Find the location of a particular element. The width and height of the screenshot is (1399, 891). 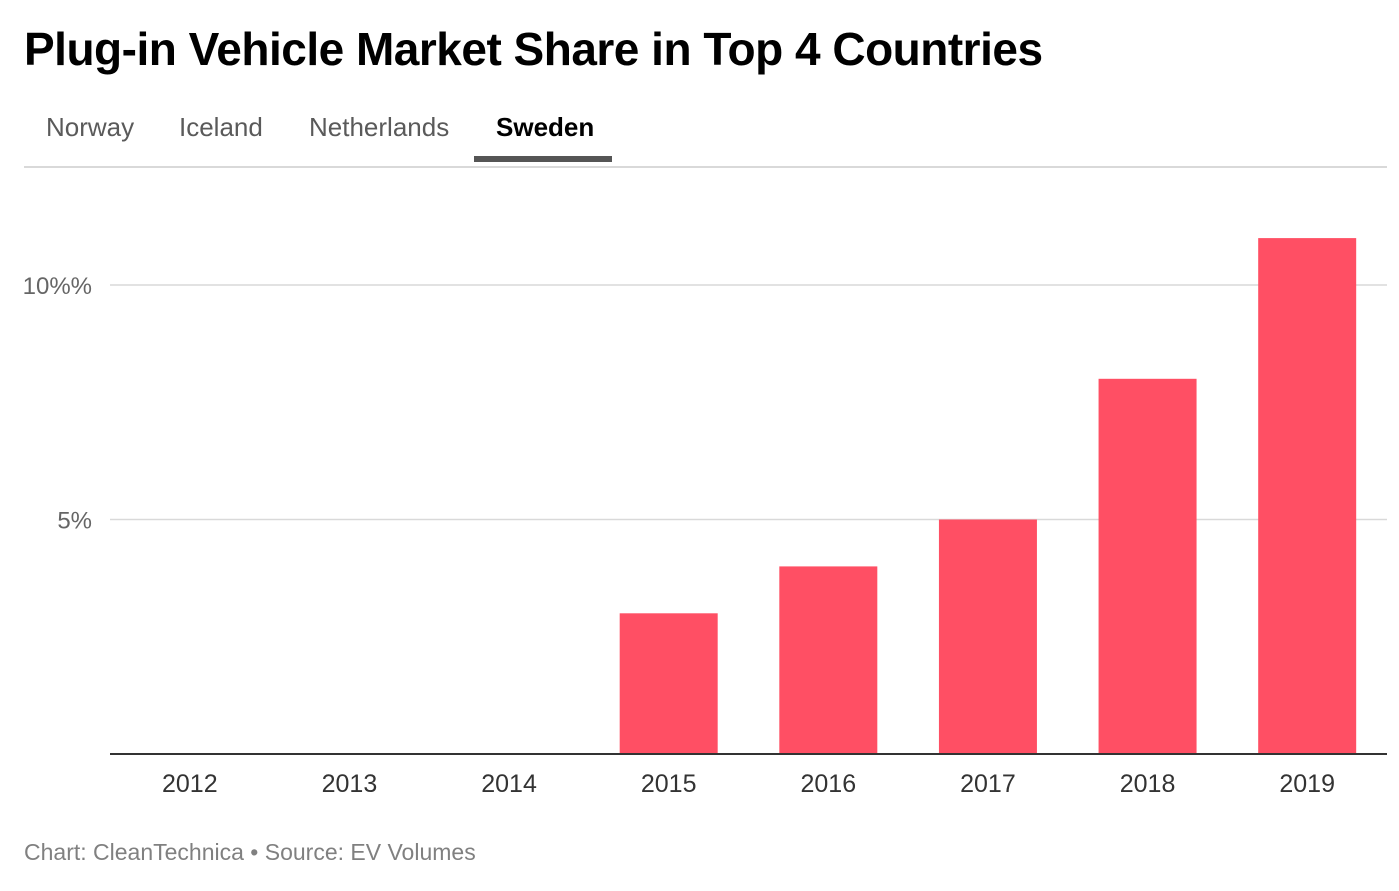

country-tabs: Norway Iceland Netherlands Sweden is located at coordinates (705, 133).